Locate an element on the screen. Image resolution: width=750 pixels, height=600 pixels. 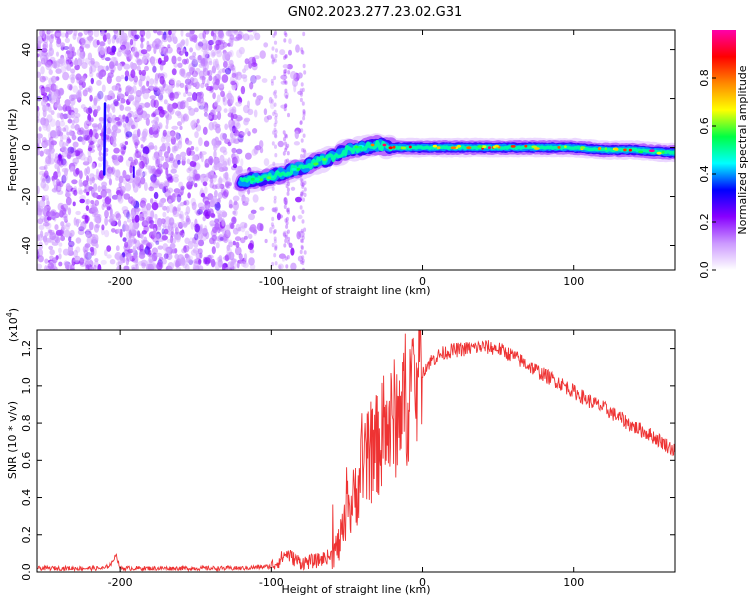
x-tick-label: -200 is located at coordinates (120, 582).